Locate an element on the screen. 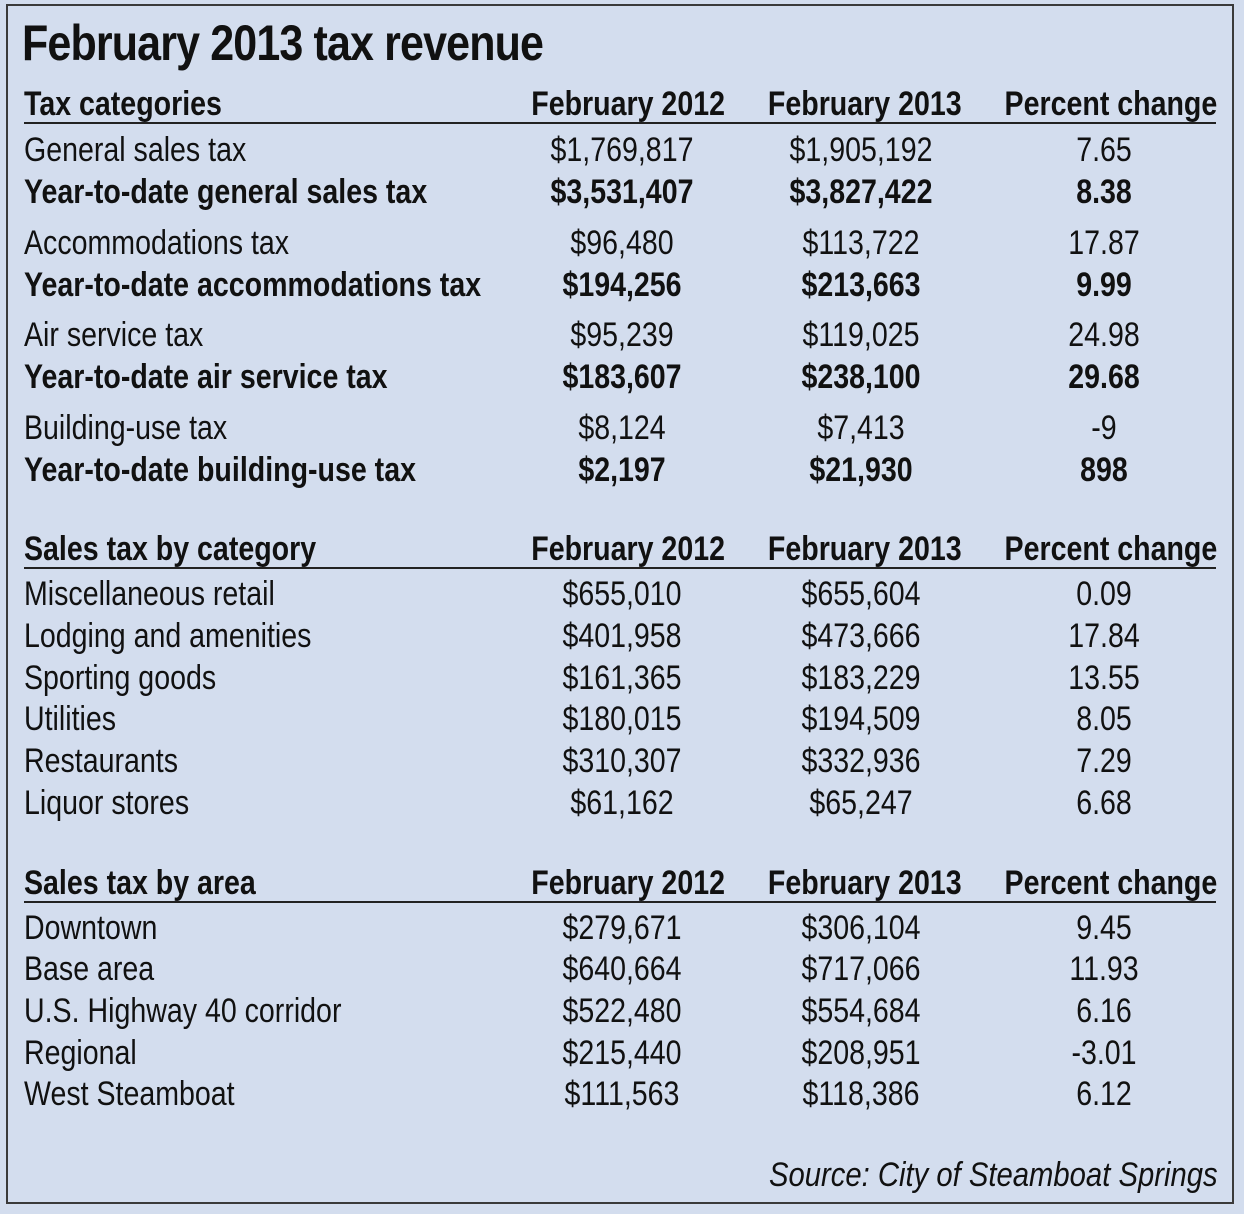 This screenshot has height=1214, width=1244. table-row: Miscellaneous retail $655,010 $655,604 0.09 is located at coordinates (620, 594).